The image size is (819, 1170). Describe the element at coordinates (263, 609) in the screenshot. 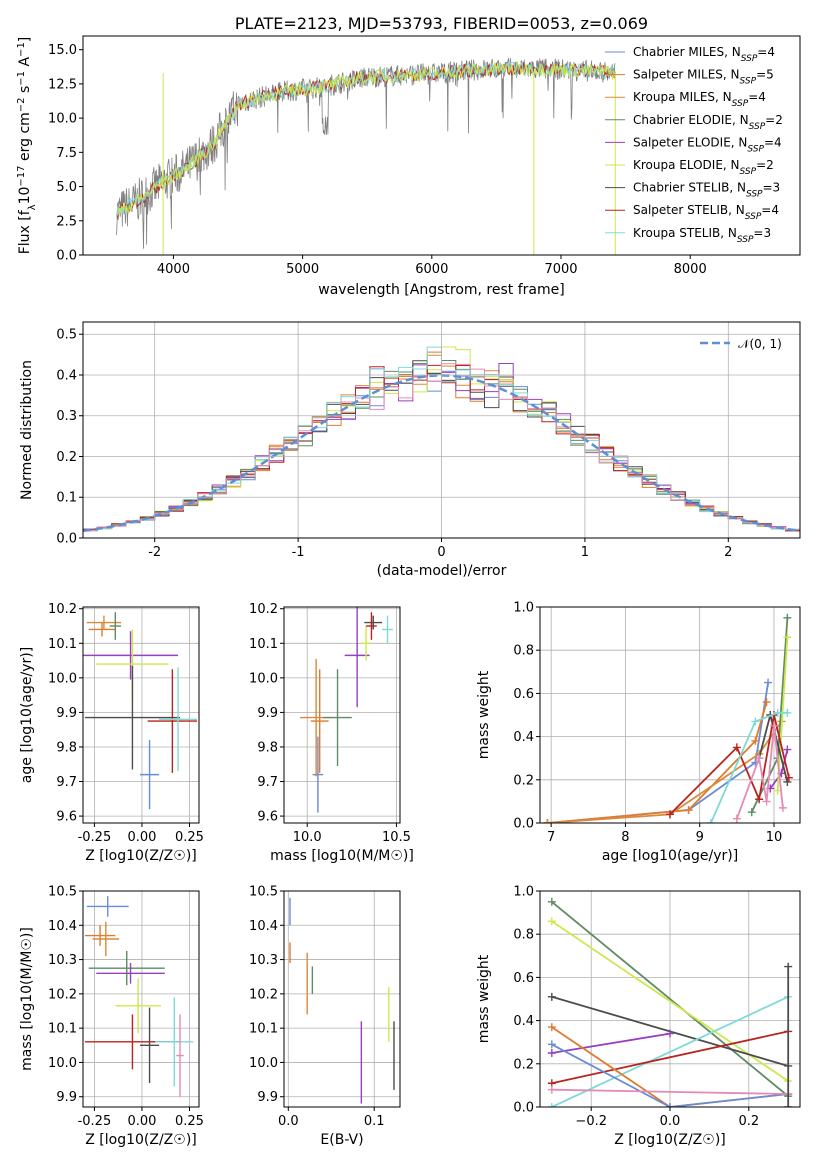

I see `y-tick-label: 10.2` at that location.